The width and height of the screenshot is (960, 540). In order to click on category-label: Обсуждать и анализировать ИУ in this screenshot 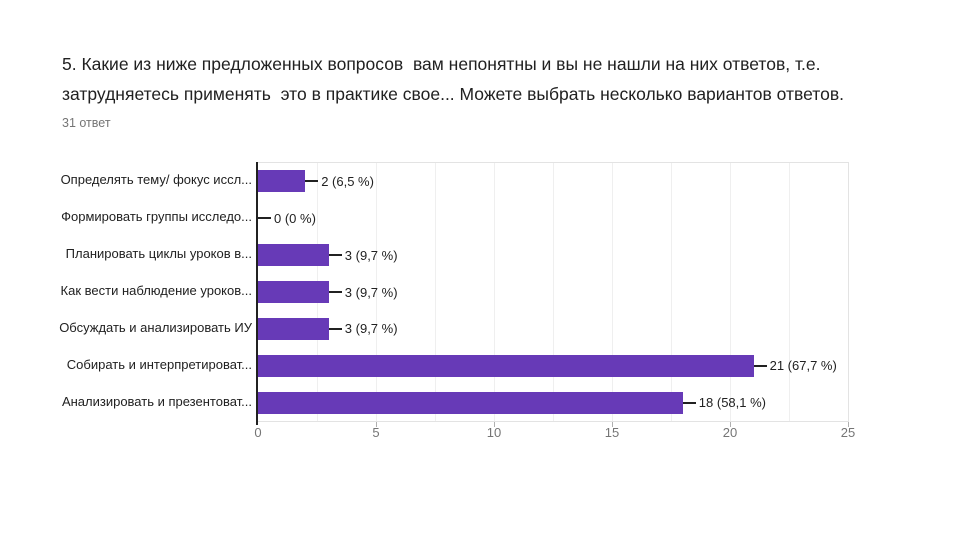, I will do `click(155, 327)`.